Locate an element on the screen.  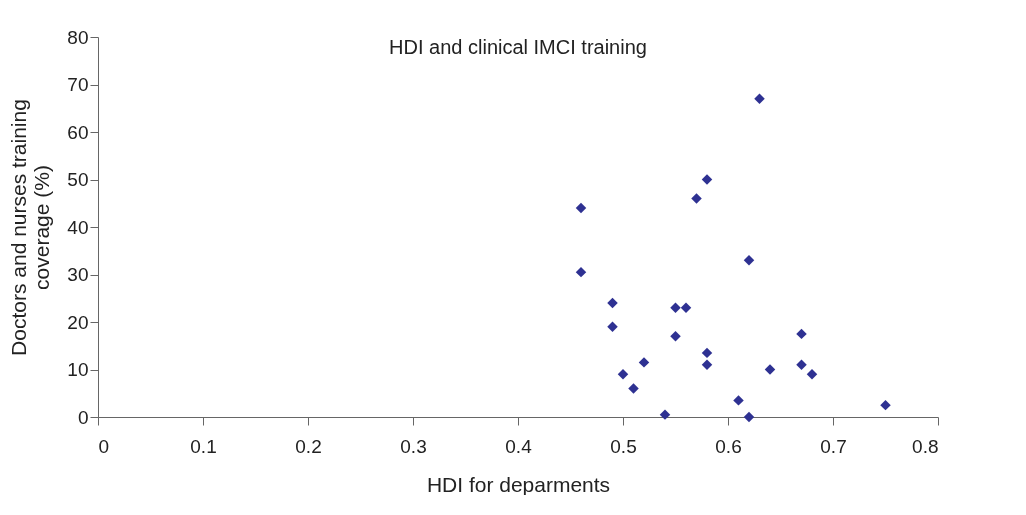
x-tick-label: 0.5 is located at coordinates (623, 446).